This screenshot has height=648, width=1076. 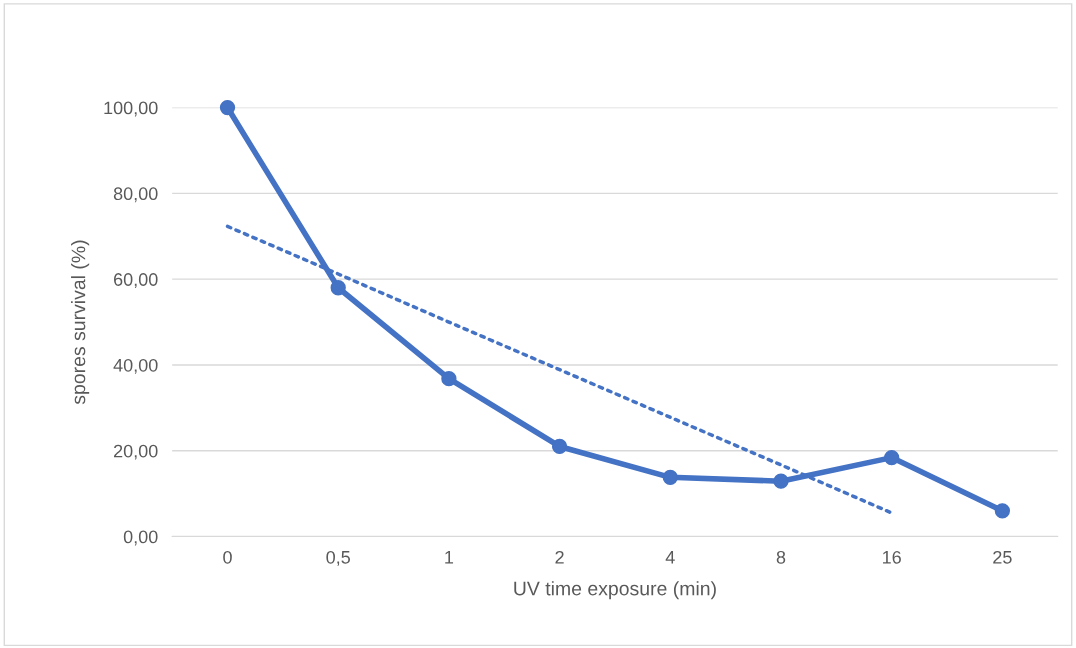 I want to click on y-tick-label: 60,00, so click(x=136, y=281).